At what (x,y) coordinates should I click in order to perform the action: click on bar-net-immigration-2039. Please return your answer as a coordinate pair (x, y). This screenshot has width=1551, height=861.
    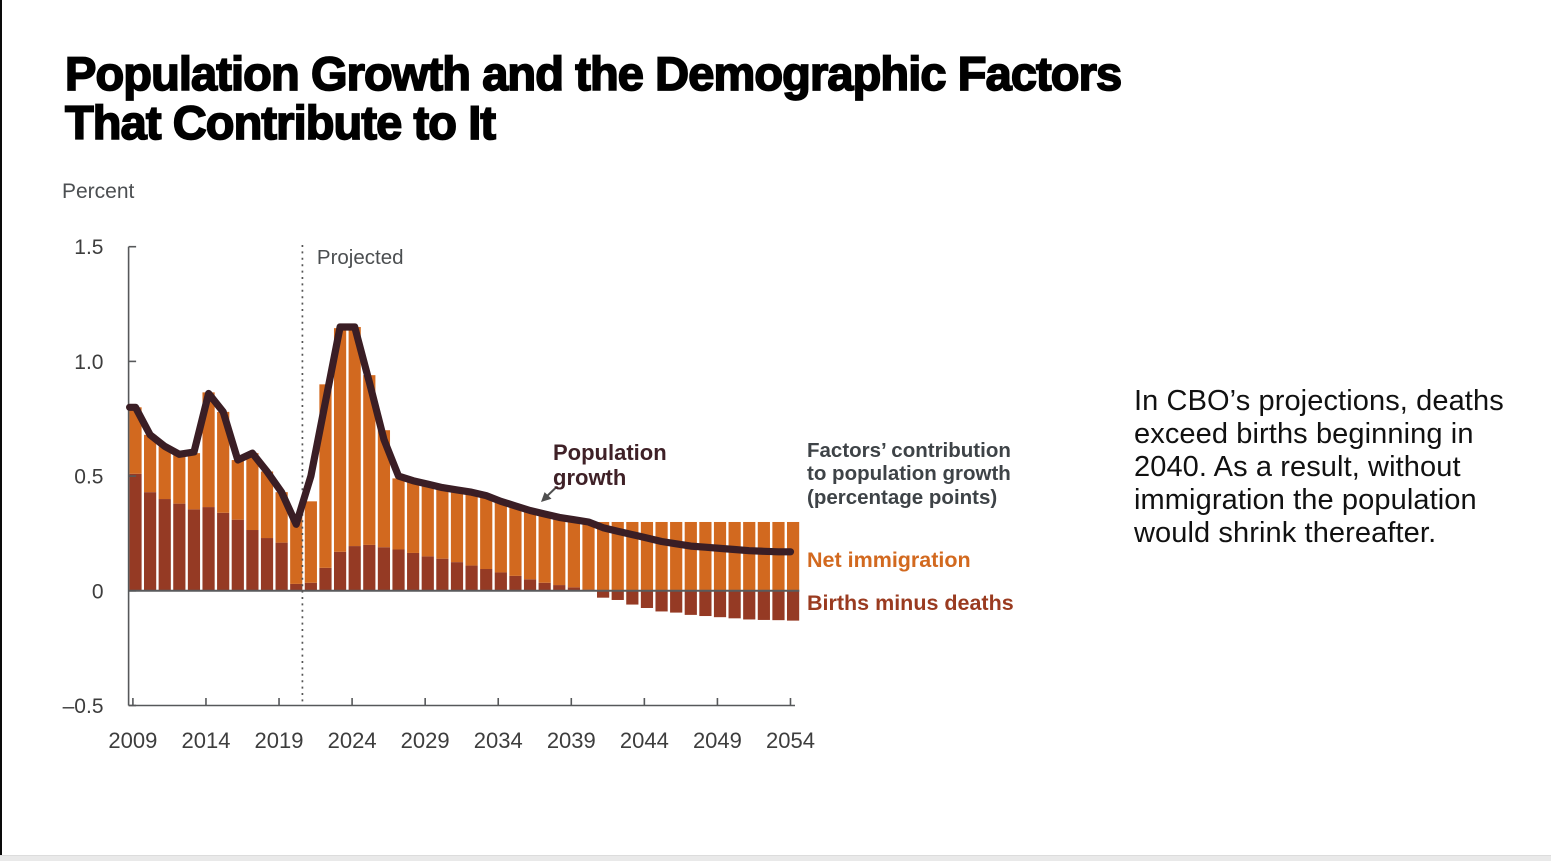
    Looking at the image, I should click on (573, 554).